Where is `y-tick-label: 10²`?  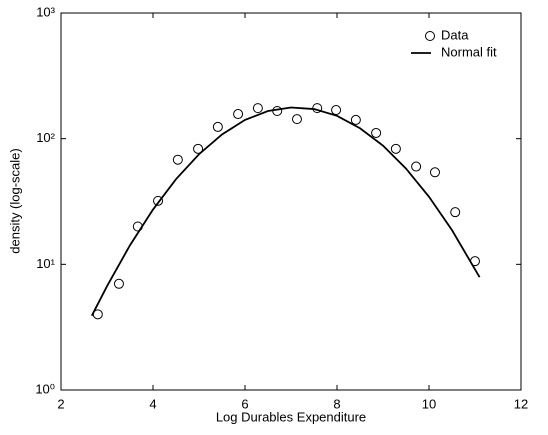 y-tick-label: 10² is located at coordinates (45, 137).